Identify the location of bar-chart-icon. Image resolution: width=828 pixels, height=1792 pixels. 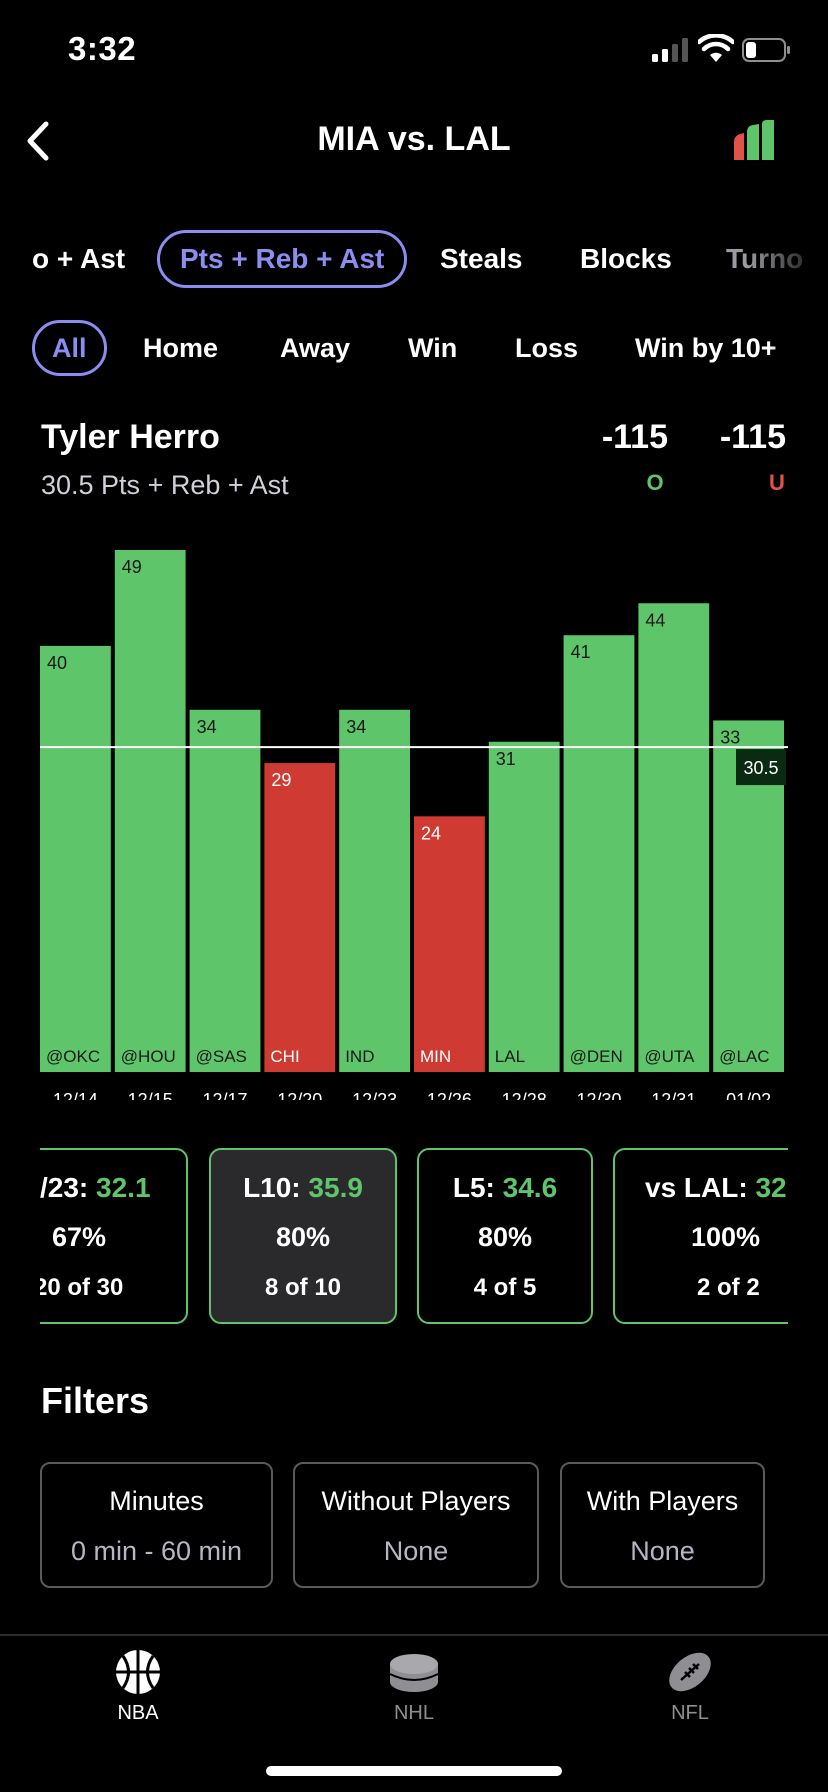
(754, 140).